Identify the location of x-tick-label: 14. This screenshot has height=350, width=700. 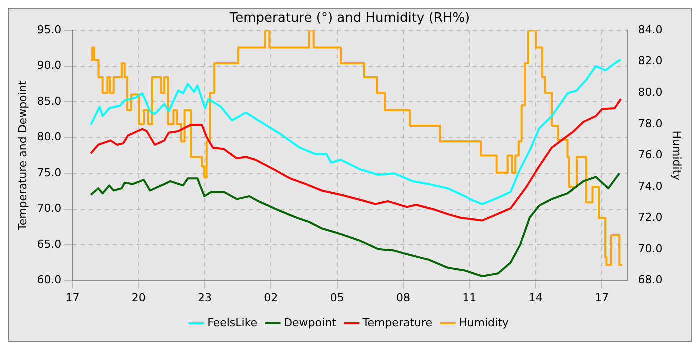
(535, 297).